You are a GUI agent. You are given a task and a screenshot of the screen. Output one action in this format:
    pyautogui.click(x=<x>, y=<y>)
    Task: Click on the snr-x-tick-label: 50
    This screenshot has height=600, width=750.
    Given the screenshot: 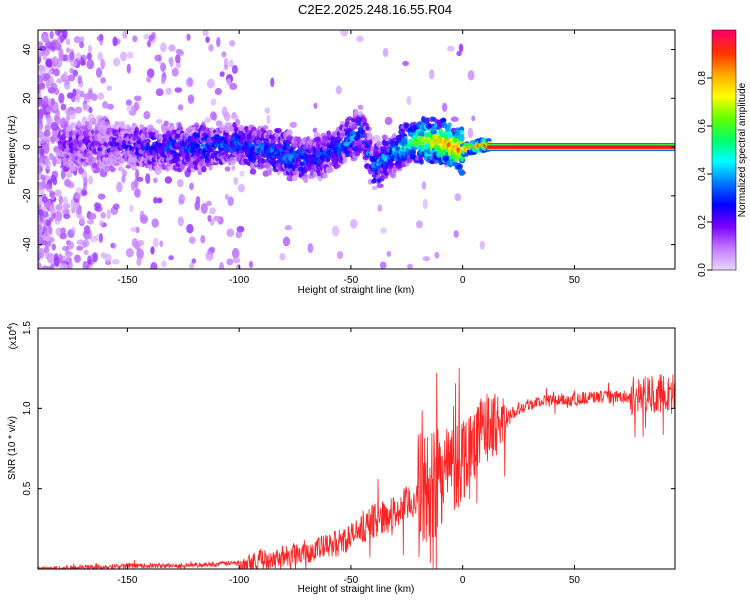 What is the action you would take?
    pyautogui.click(x=575, y=580)
    